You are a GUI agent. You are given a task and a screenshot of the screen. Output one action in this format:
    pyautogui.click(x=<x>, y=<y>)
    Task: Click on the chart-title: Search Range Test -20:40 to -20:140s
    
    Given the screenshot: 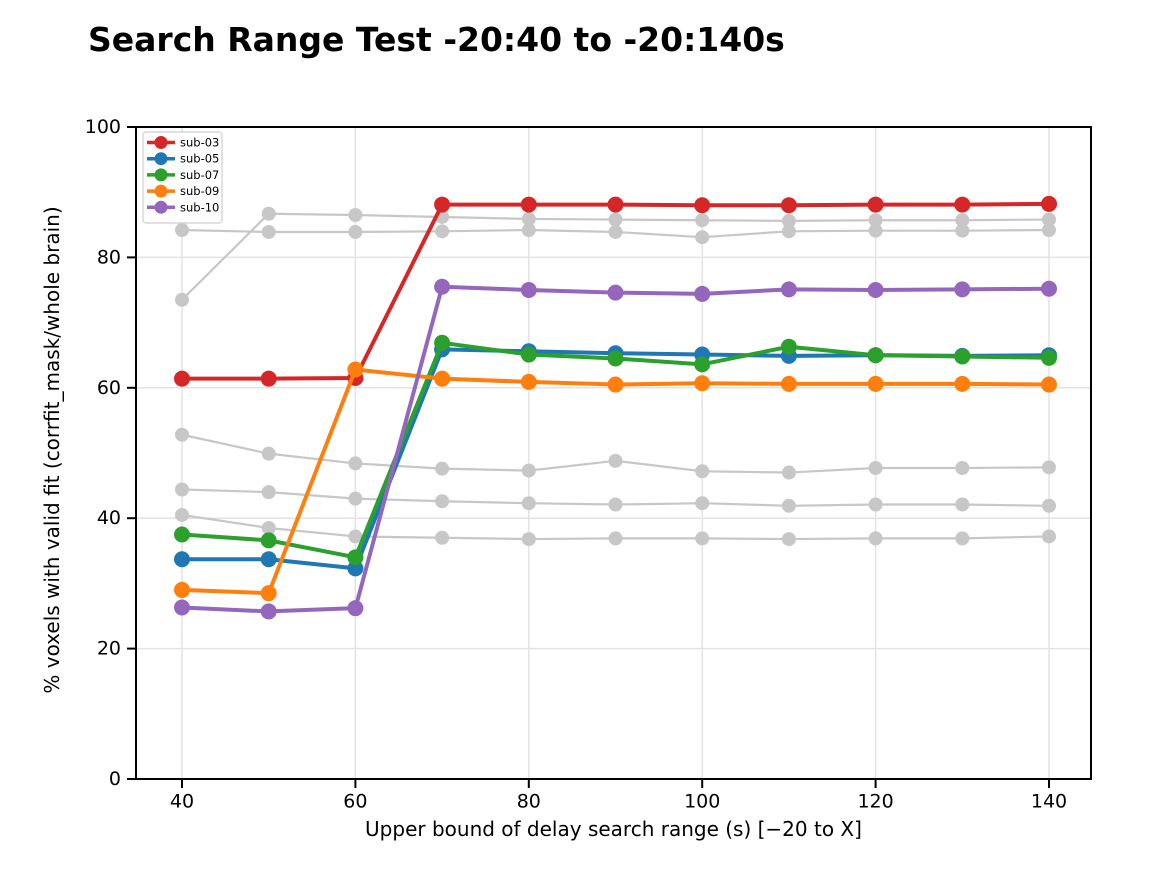 What is the action you would take?
    pyautogui.click(x=436, y=39)
    